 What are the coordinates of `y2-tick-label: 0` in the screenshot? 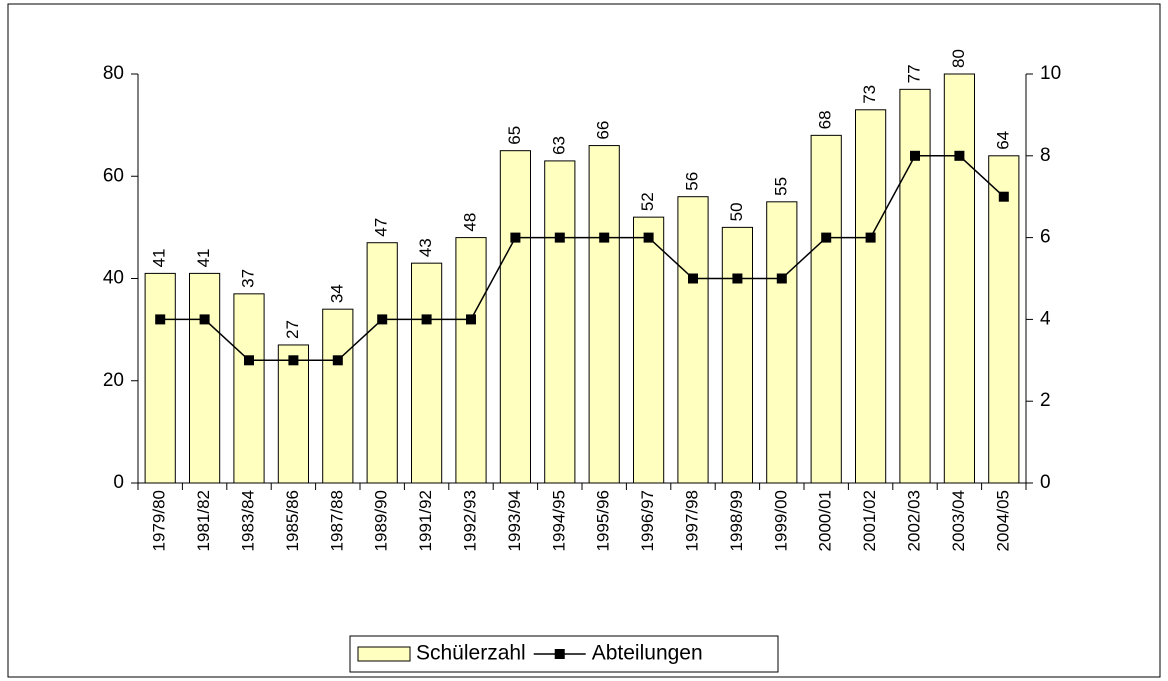 It's located at (1045, 482).